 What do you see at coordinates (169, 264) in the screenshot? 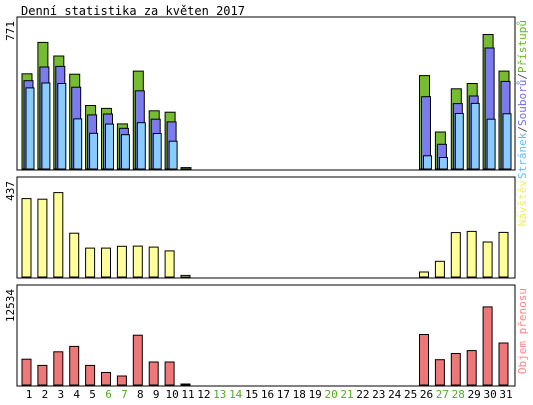
I see `bar-visits-Návštěv-10` at bounding box center [169, 264].